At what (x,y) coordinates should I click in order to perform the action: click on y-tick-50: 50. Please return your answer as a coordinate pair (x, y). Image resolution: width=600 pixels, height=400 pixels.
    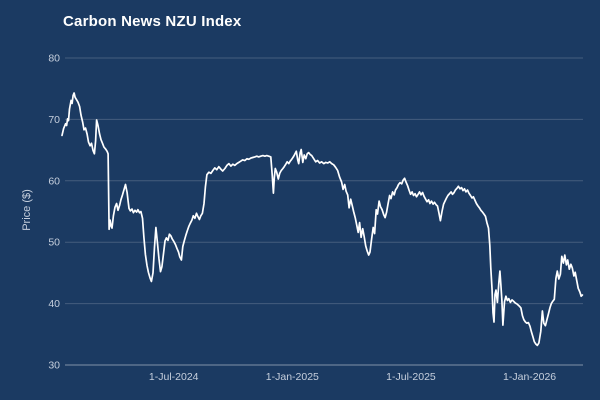
    Looking at the image, I should click on (54, 243).